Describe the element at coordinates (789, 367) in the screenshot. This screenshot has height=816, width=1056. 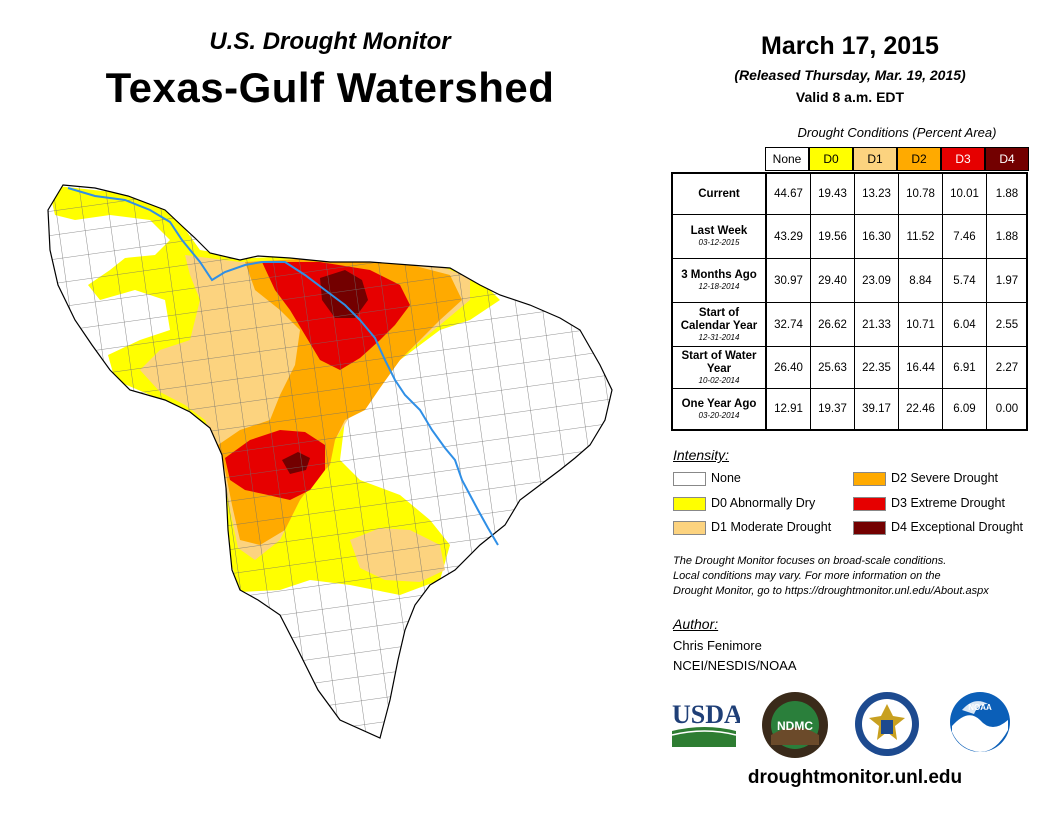
I see `table-cell: 26.40` at that location.